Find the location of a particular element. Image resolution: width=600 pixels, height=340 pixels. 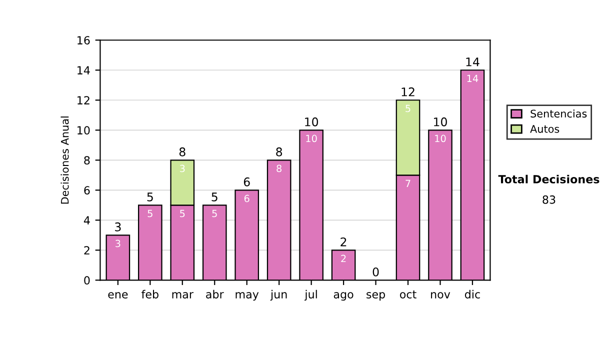

y-tick-label: 10 is located at coordinates (84, 130).